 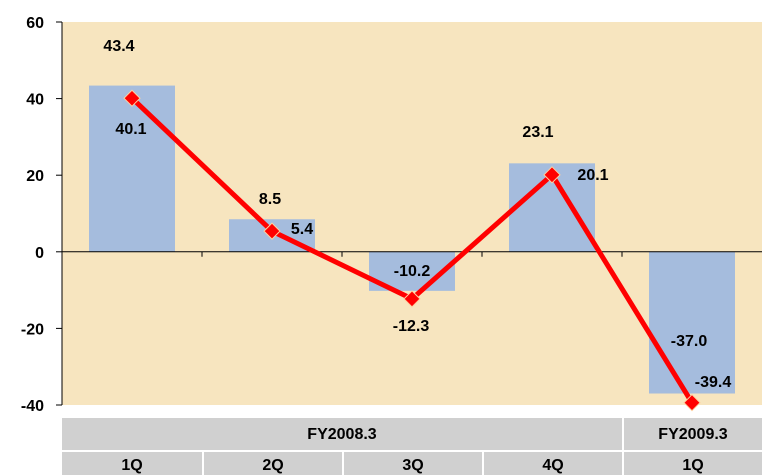 I want to click on category-label-4: 4Q, so click(x=552, y=465).